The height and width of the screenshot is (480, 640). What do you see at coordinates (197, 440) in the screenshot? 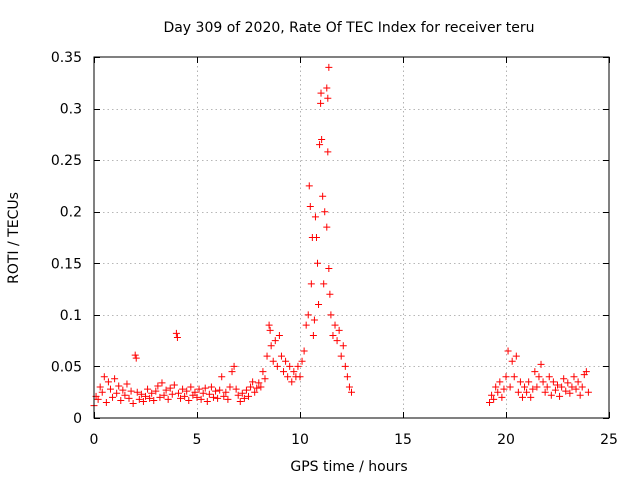
I see `x-tick-label: 5` at bounding box center [197, 440].